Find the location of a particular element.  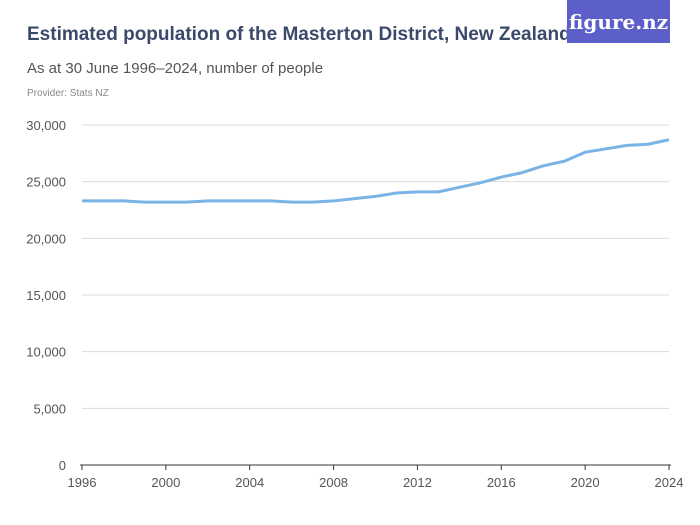

provider-label: Provider: Stats NZ is located at coordinates (68, 93).